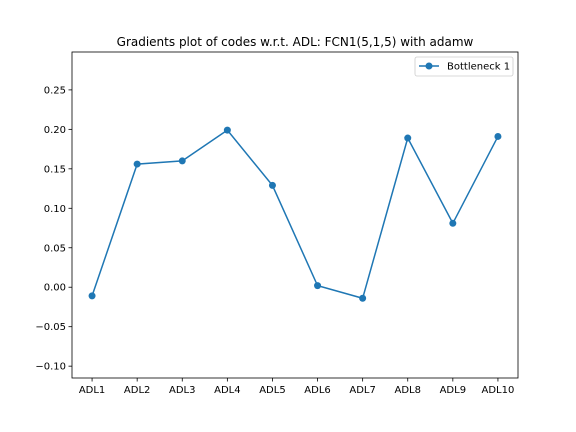 This screenshot has width=576, height=432. I want to click on x-tick-label: ADL10, so click(498, 390).